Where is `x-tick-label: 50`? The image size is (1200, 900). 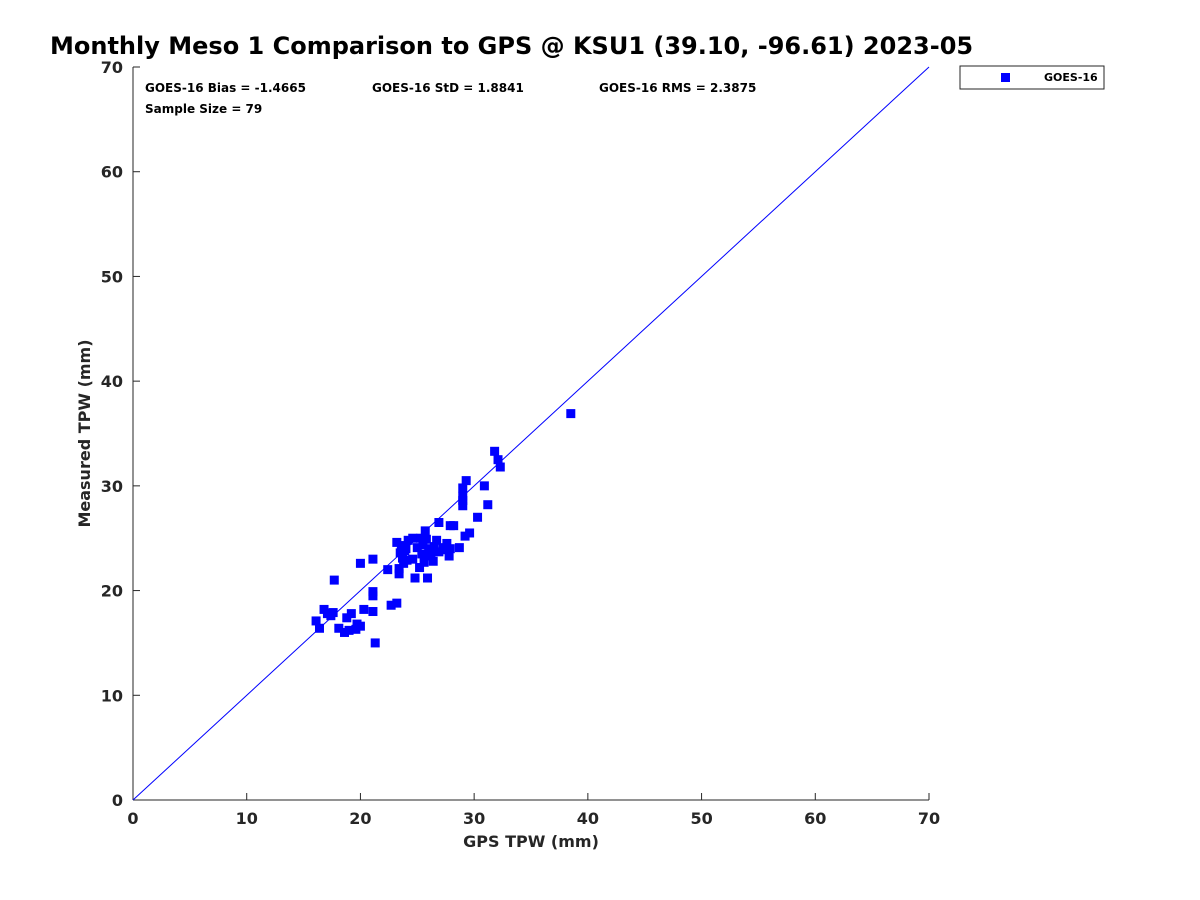
x-tick-label: 50 is located at coordinates (701, 818).